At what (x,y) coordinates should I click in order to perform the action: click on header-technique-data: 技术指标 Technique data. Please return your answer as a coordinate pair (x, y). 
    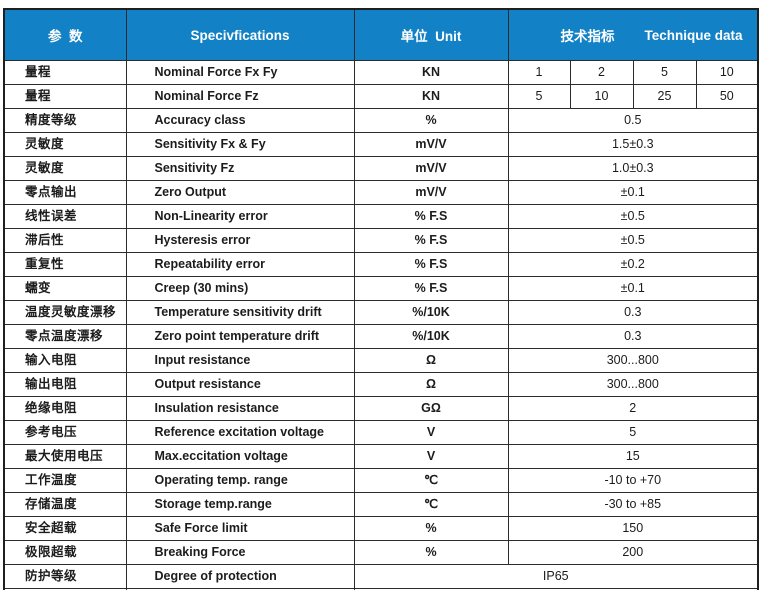
    Looking at the image, I should click on (633, 34).